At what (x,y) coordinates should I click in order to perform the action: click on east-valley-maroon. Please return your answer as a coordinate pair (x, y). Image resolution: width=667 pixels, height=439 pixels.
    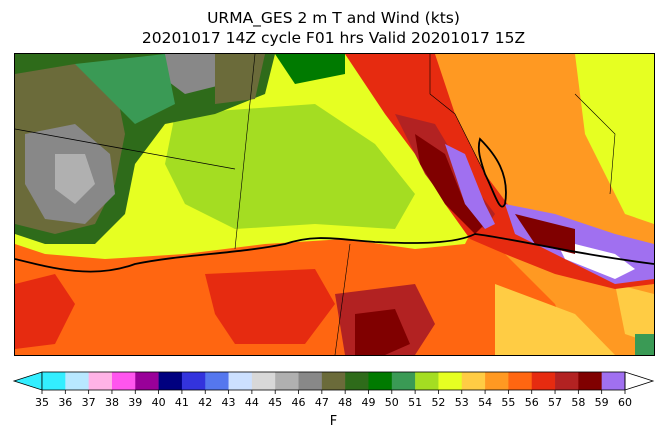
    Looking at the image, I should click on (545, 234).